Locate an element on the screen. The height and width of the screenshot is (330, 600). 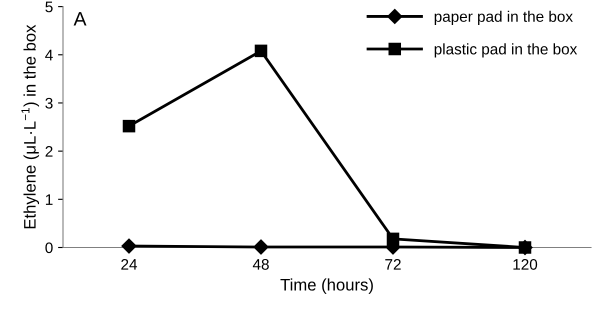
x-axis-title: Time (hours) is located at coordinates (326, 286).